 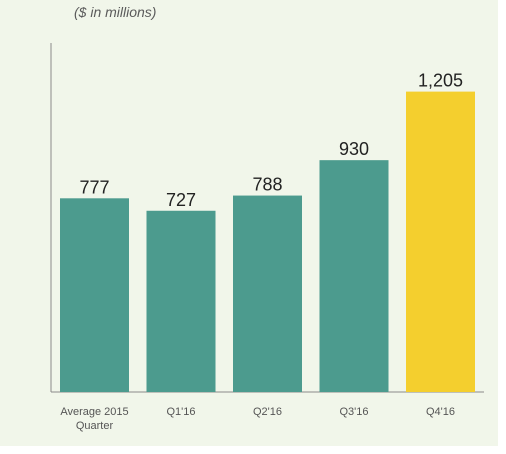 What do you see at coordinates (180, 412) in the screenshot?
I see `category-label-1-0: Q1'16` at bounding box center [180, 412].